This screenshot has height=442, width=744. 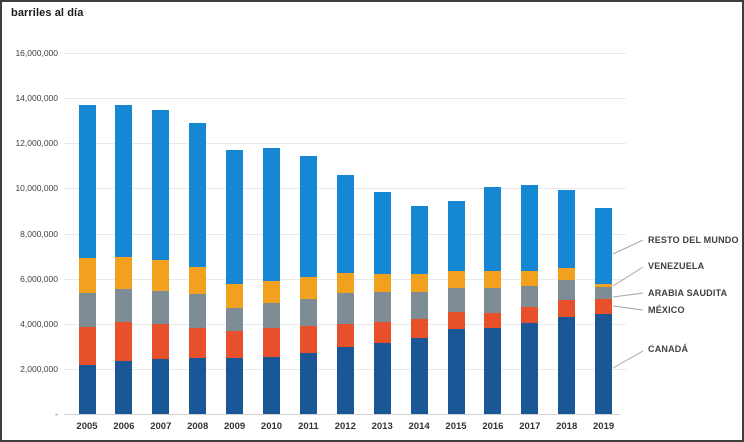 What do you see at coordinates (124, 426) in the screenshot?
I see `x-tick-label-2006: 2006` at bounding box center [124, 426].